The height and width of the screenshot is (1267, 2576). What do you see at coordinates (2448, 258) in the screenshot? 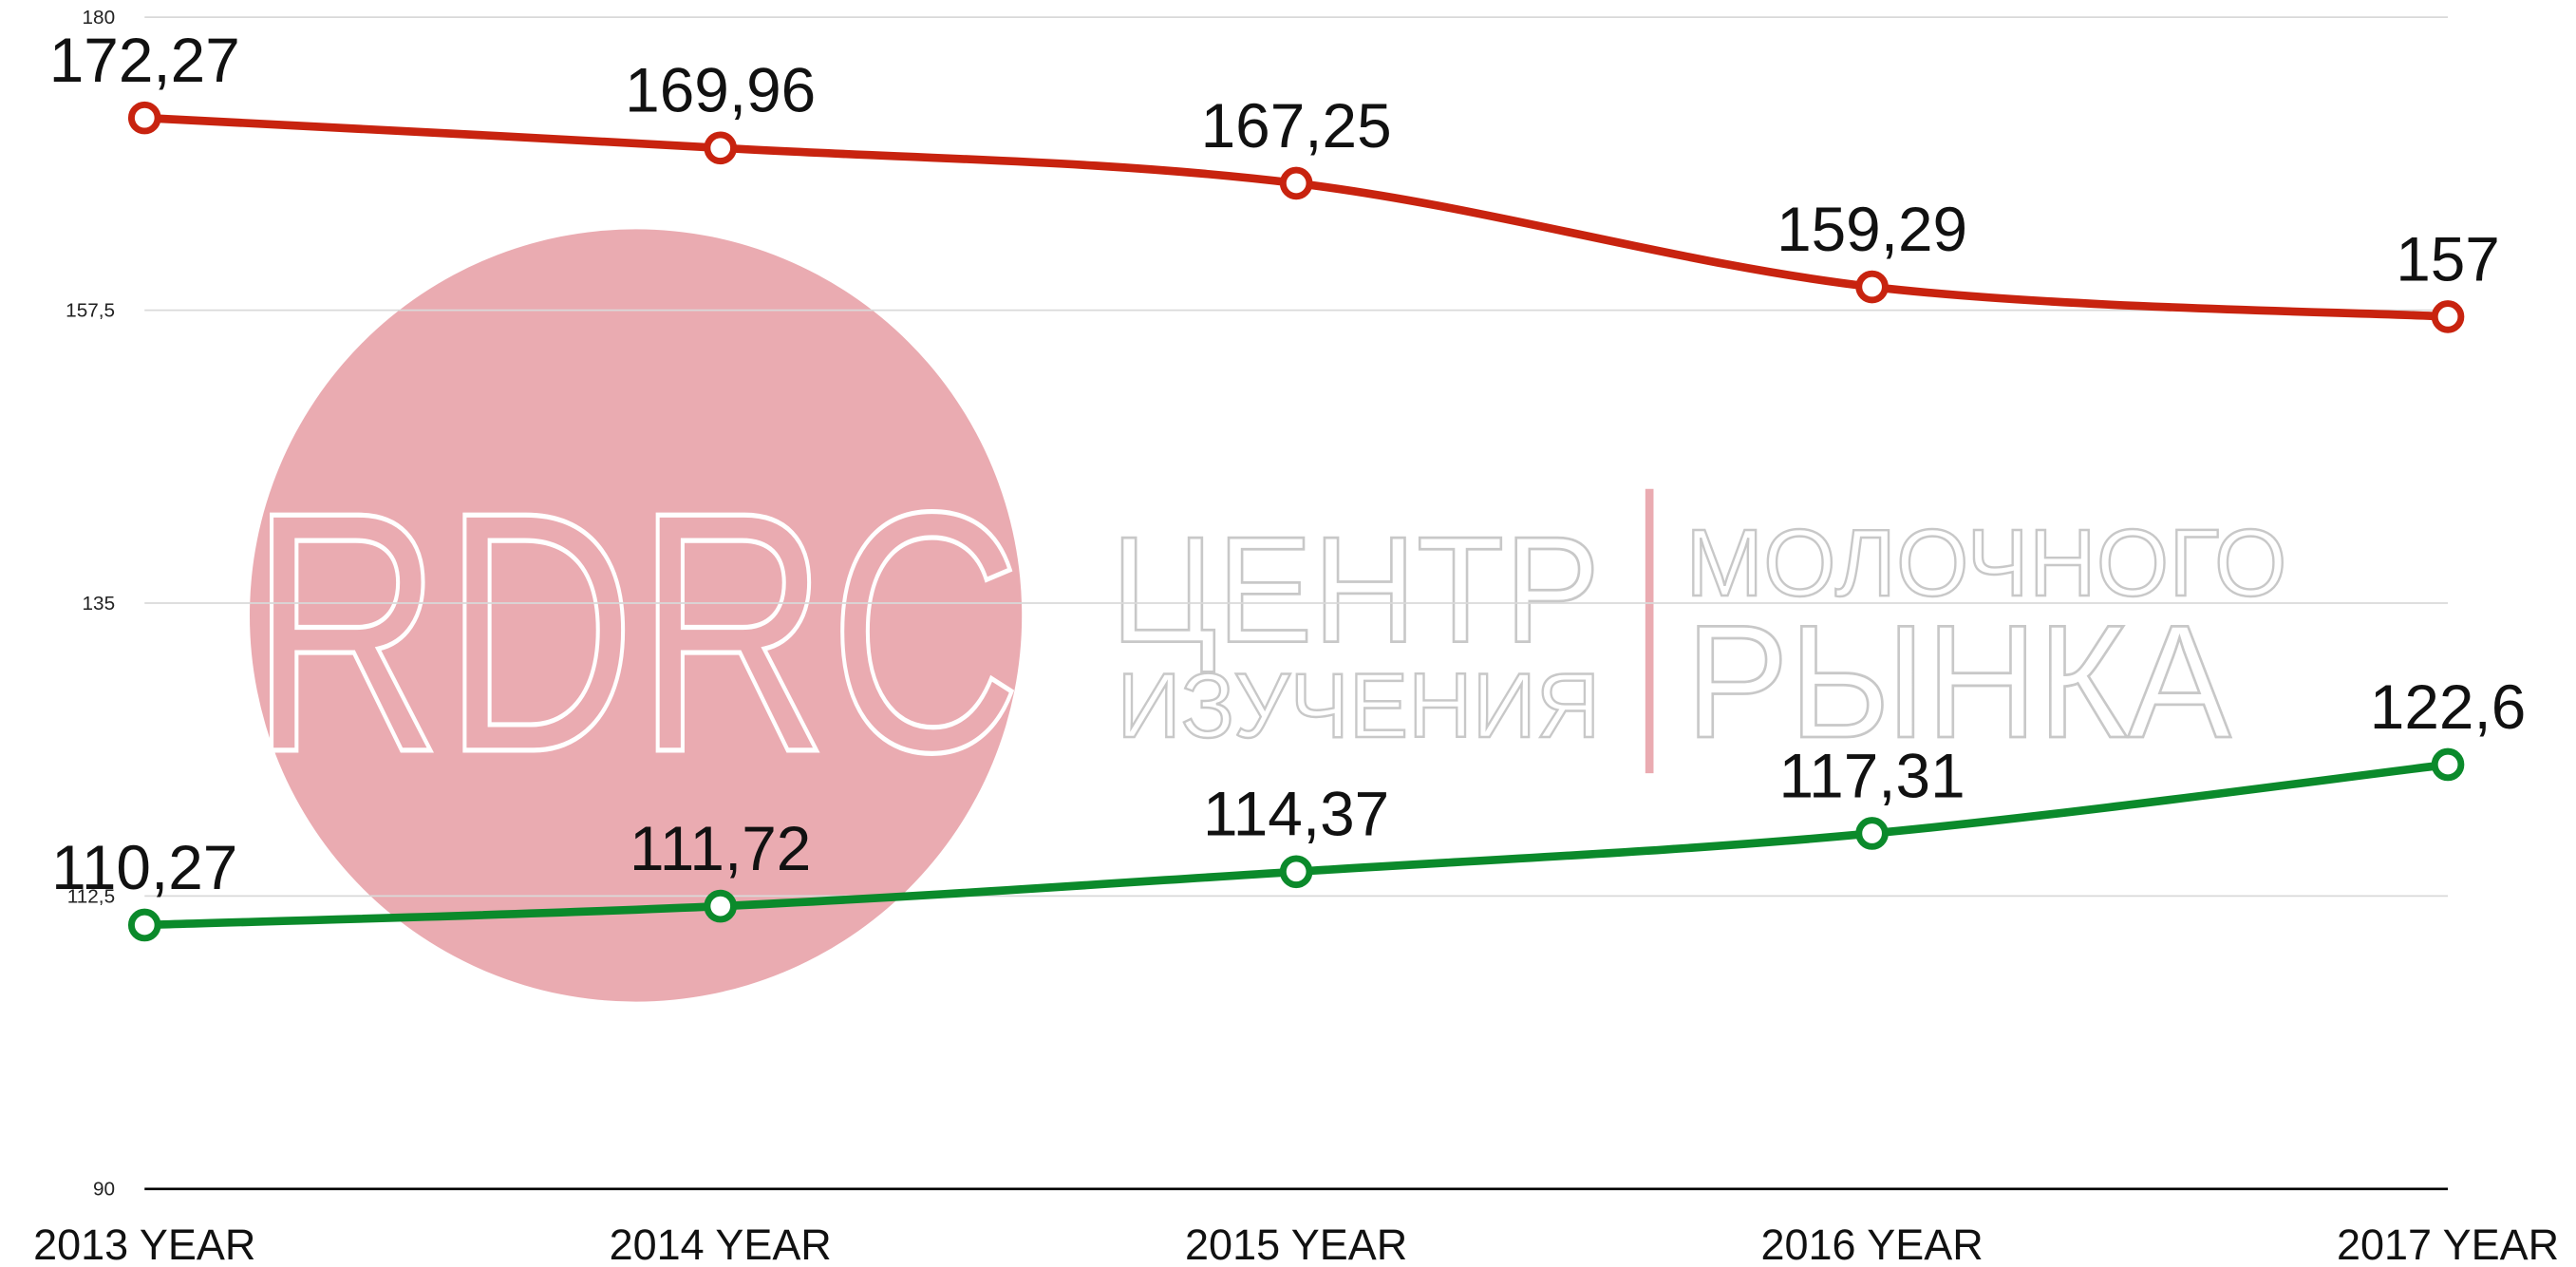
I see `data-label: 157` at bounding box center [2448, 258].